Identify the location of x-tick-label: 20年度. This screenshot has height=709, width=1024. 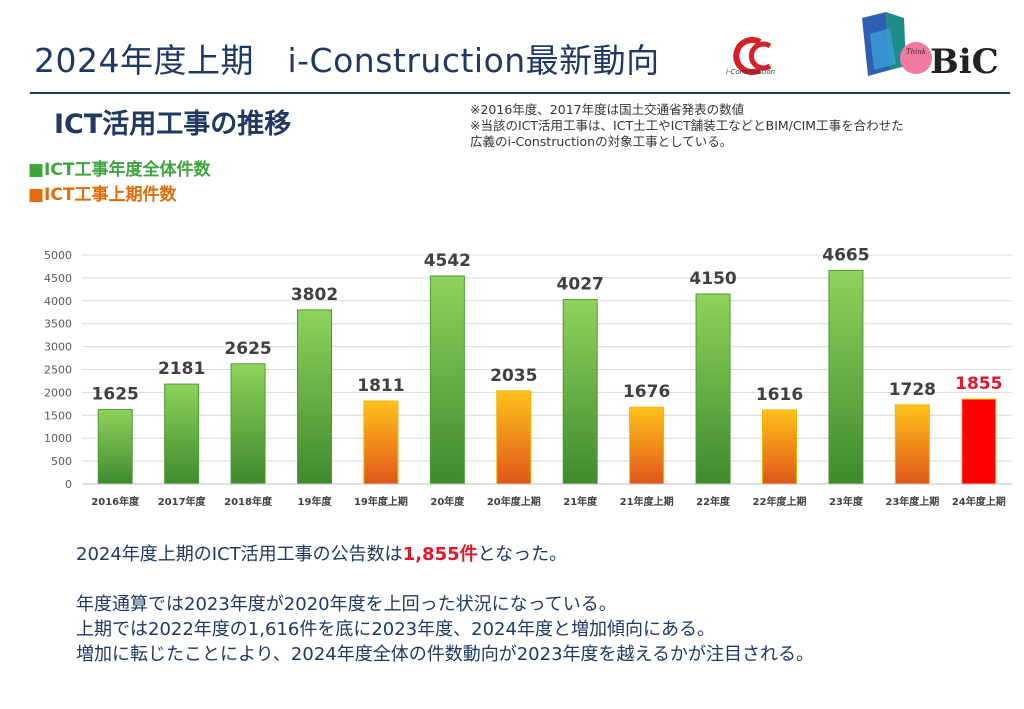
(447, 501).